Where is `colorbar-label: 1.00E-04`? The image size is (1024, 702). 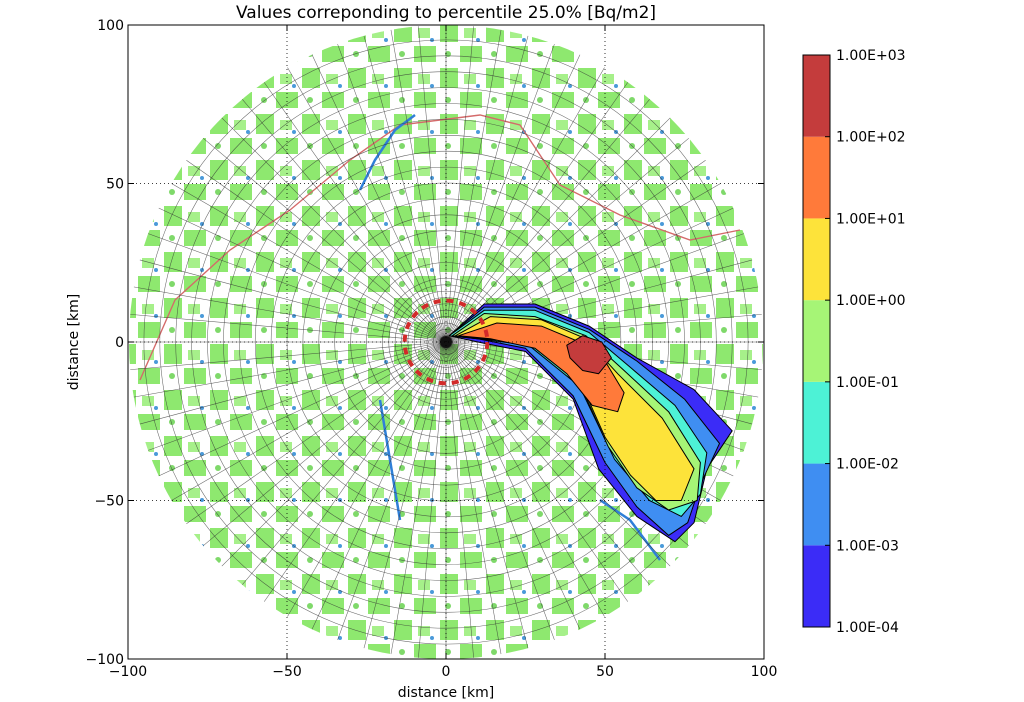 colorbar-label: 1.00E-04 is located at coordinates (867, 628).